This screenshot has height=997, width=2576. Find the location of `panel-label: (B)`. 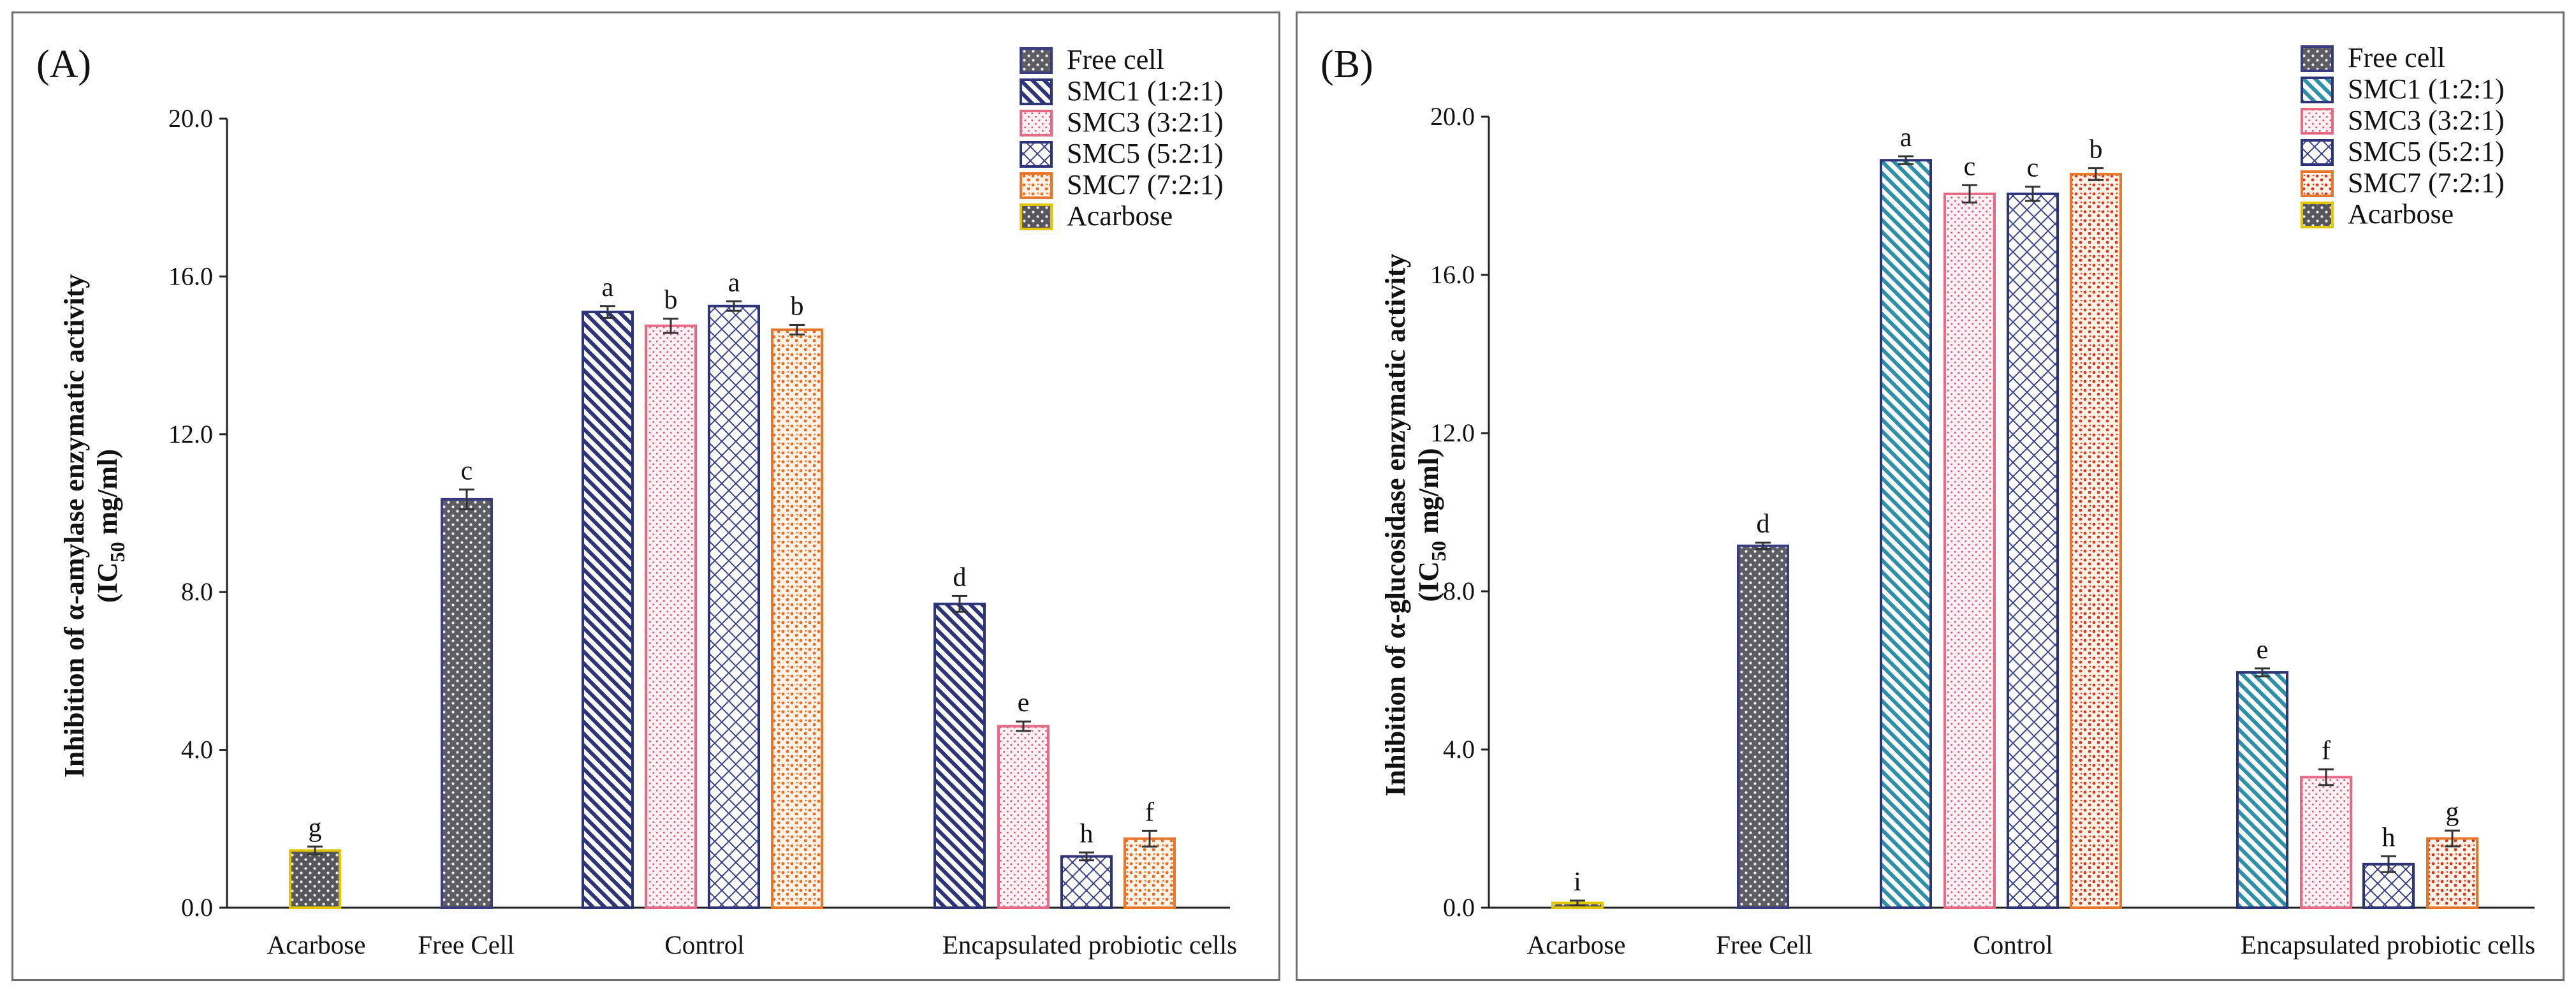

panel-label: (B) is located at coordinates (1347, 64).